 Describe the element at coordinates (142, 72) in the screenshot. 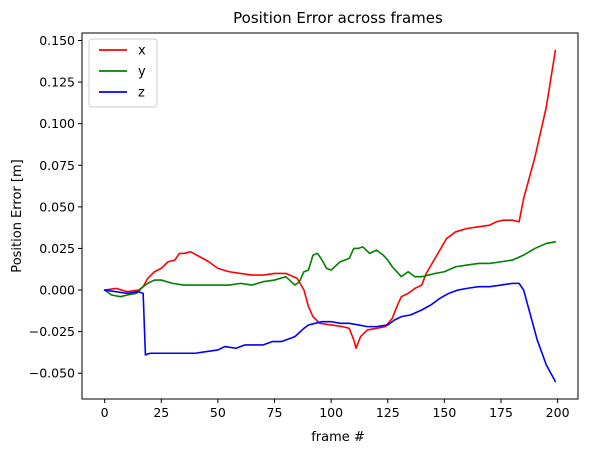

I see `legend-label-y: y` at that location.